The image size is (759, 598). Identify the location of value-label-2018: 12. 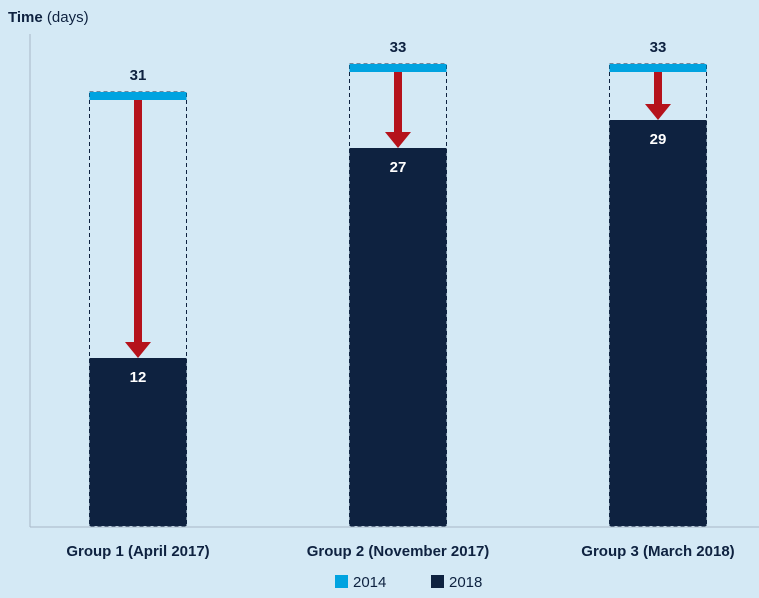
(138, 377).